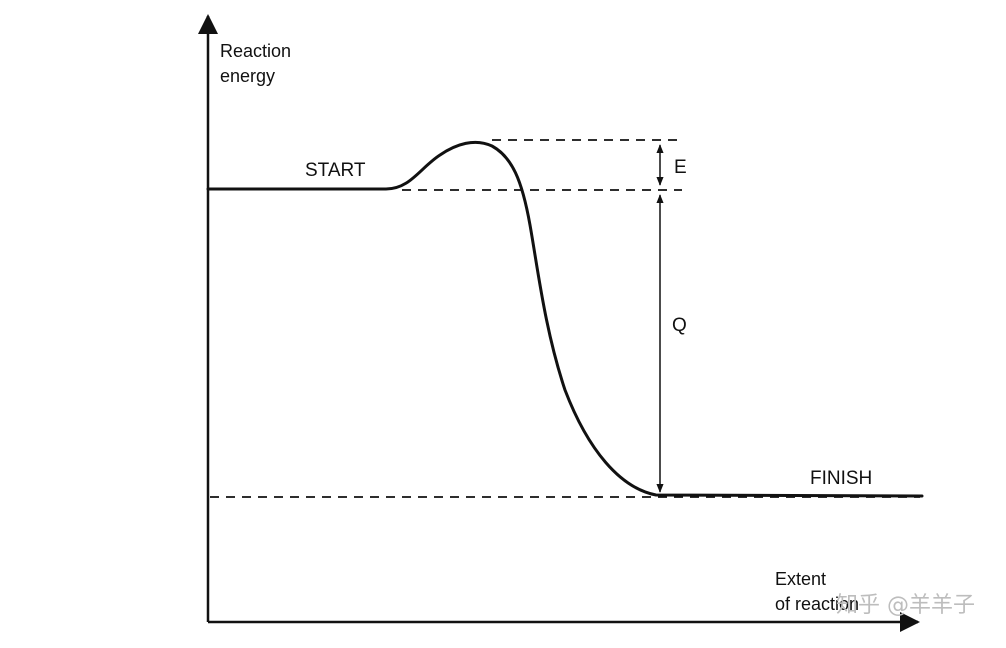 The width and height of the screenshot is (1006, 648). Describe the element at coordinates (247, 76) in the screenshot. I see `y-axis-label-line2: energy` at that location.